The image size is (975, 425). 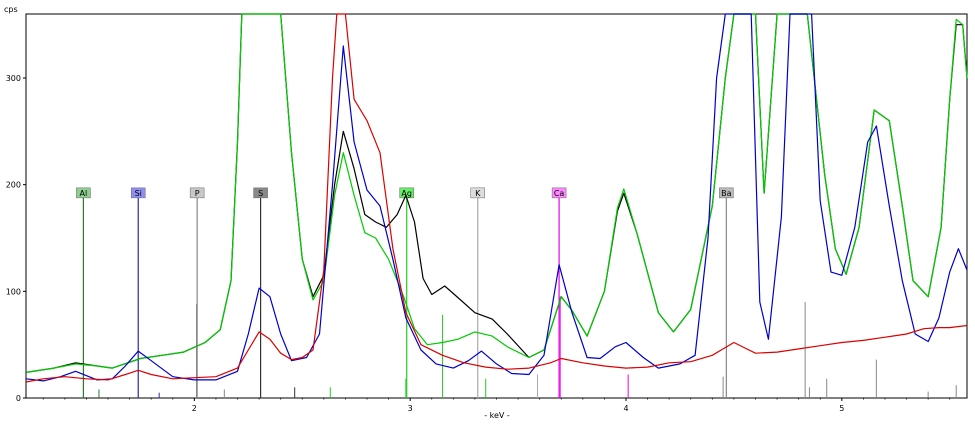 I want to click on element-marker-ba: Ba, so click(x=726, y=292).